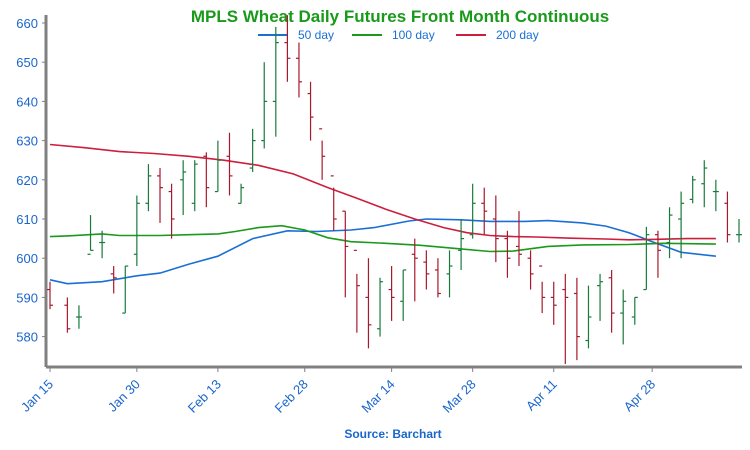  Describe the element at coordinates (517, 35) in the screenshot. I see `legend-label-200-day: 200 day` at that location.